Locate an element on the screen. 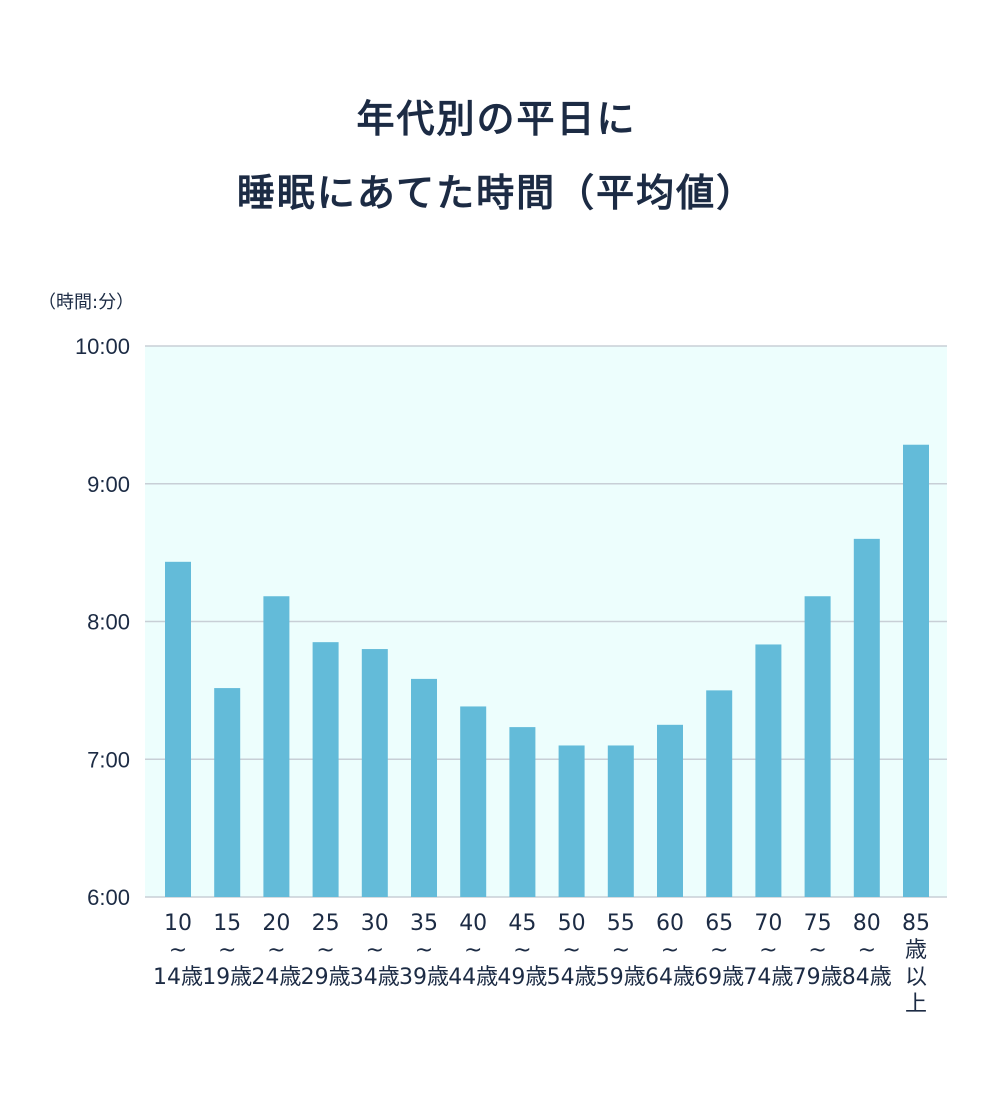 This screenshot has width=993, height=1116. y-tick-label: 10:00 is located at coordinates (102, 346).